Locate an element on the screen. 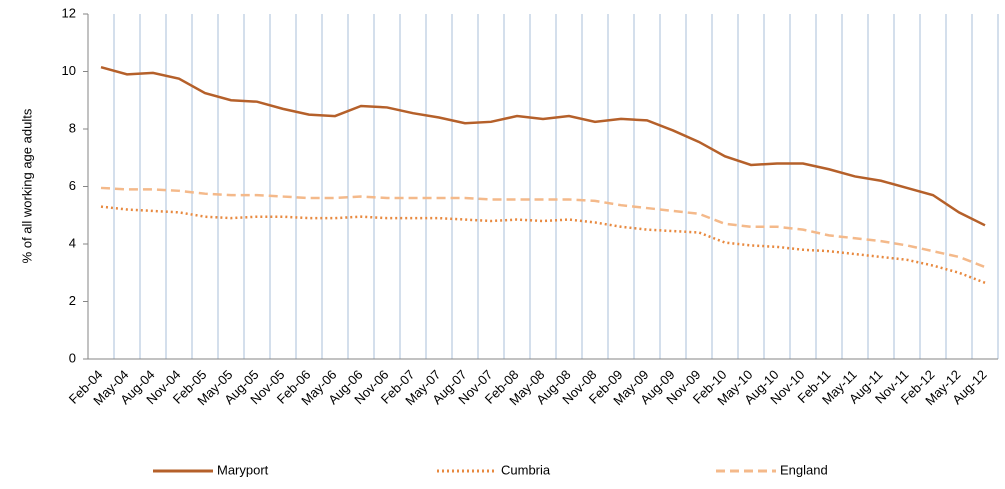 This screenshot has height=489, width=1005. y-tick-label: 8 is located at coordinates (72, 127).